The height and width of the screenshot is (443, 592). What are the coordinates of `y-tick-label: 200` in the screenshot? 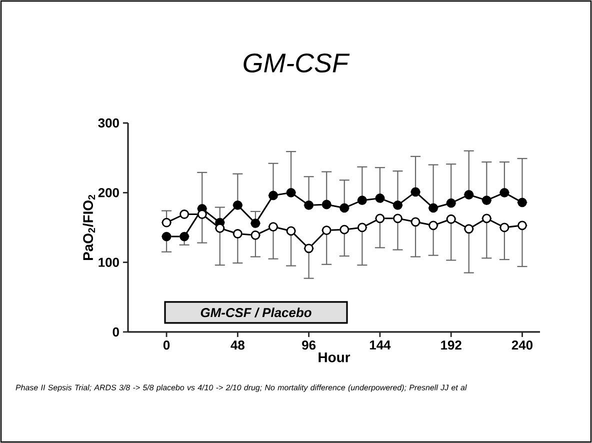 It's located at (108, 193).